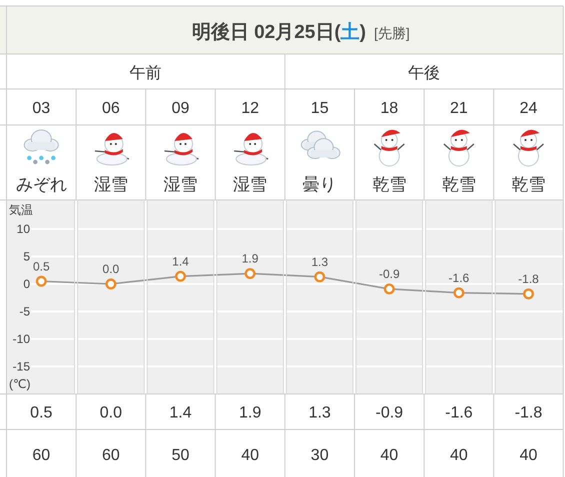 The image size is (565, 477). What do you see at coordinates (146, 73) in the screenshot?
I see `text: 午前` at bounding box center [146, 73].